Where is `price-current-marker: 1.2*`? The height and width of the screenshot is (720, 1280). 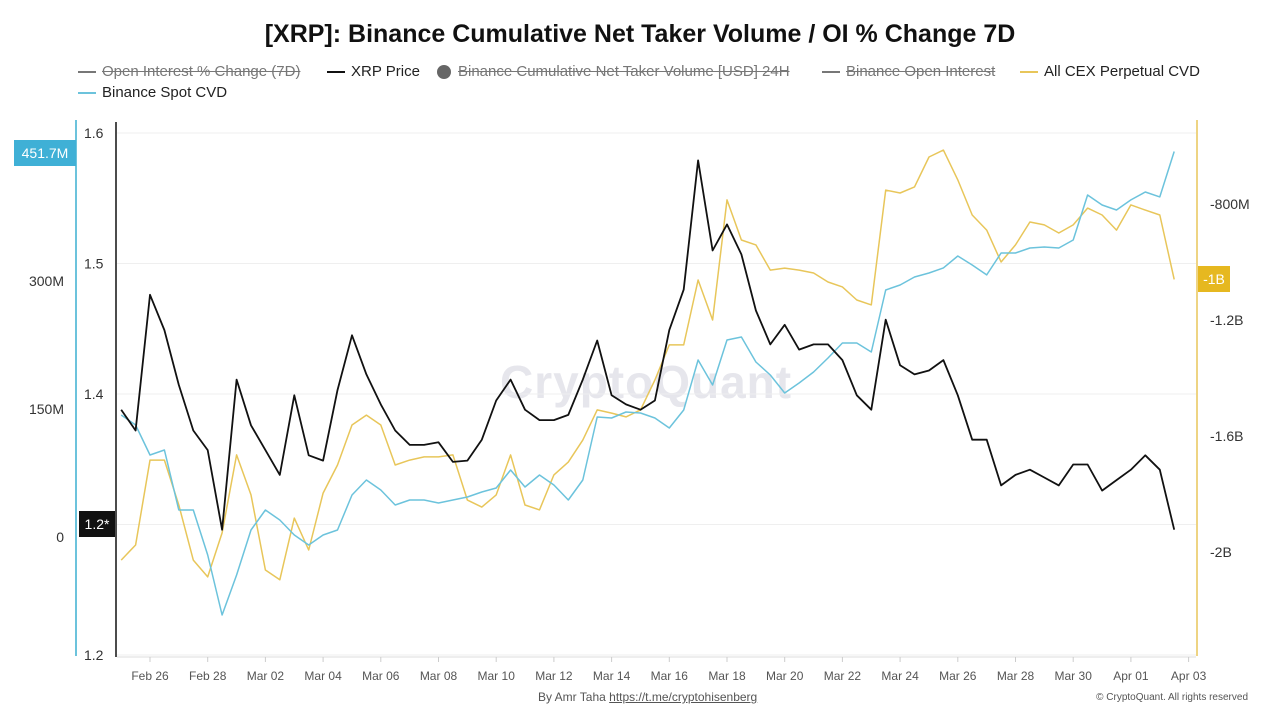
price-current-marker: 1.2* is located at coordinates (97, 524).